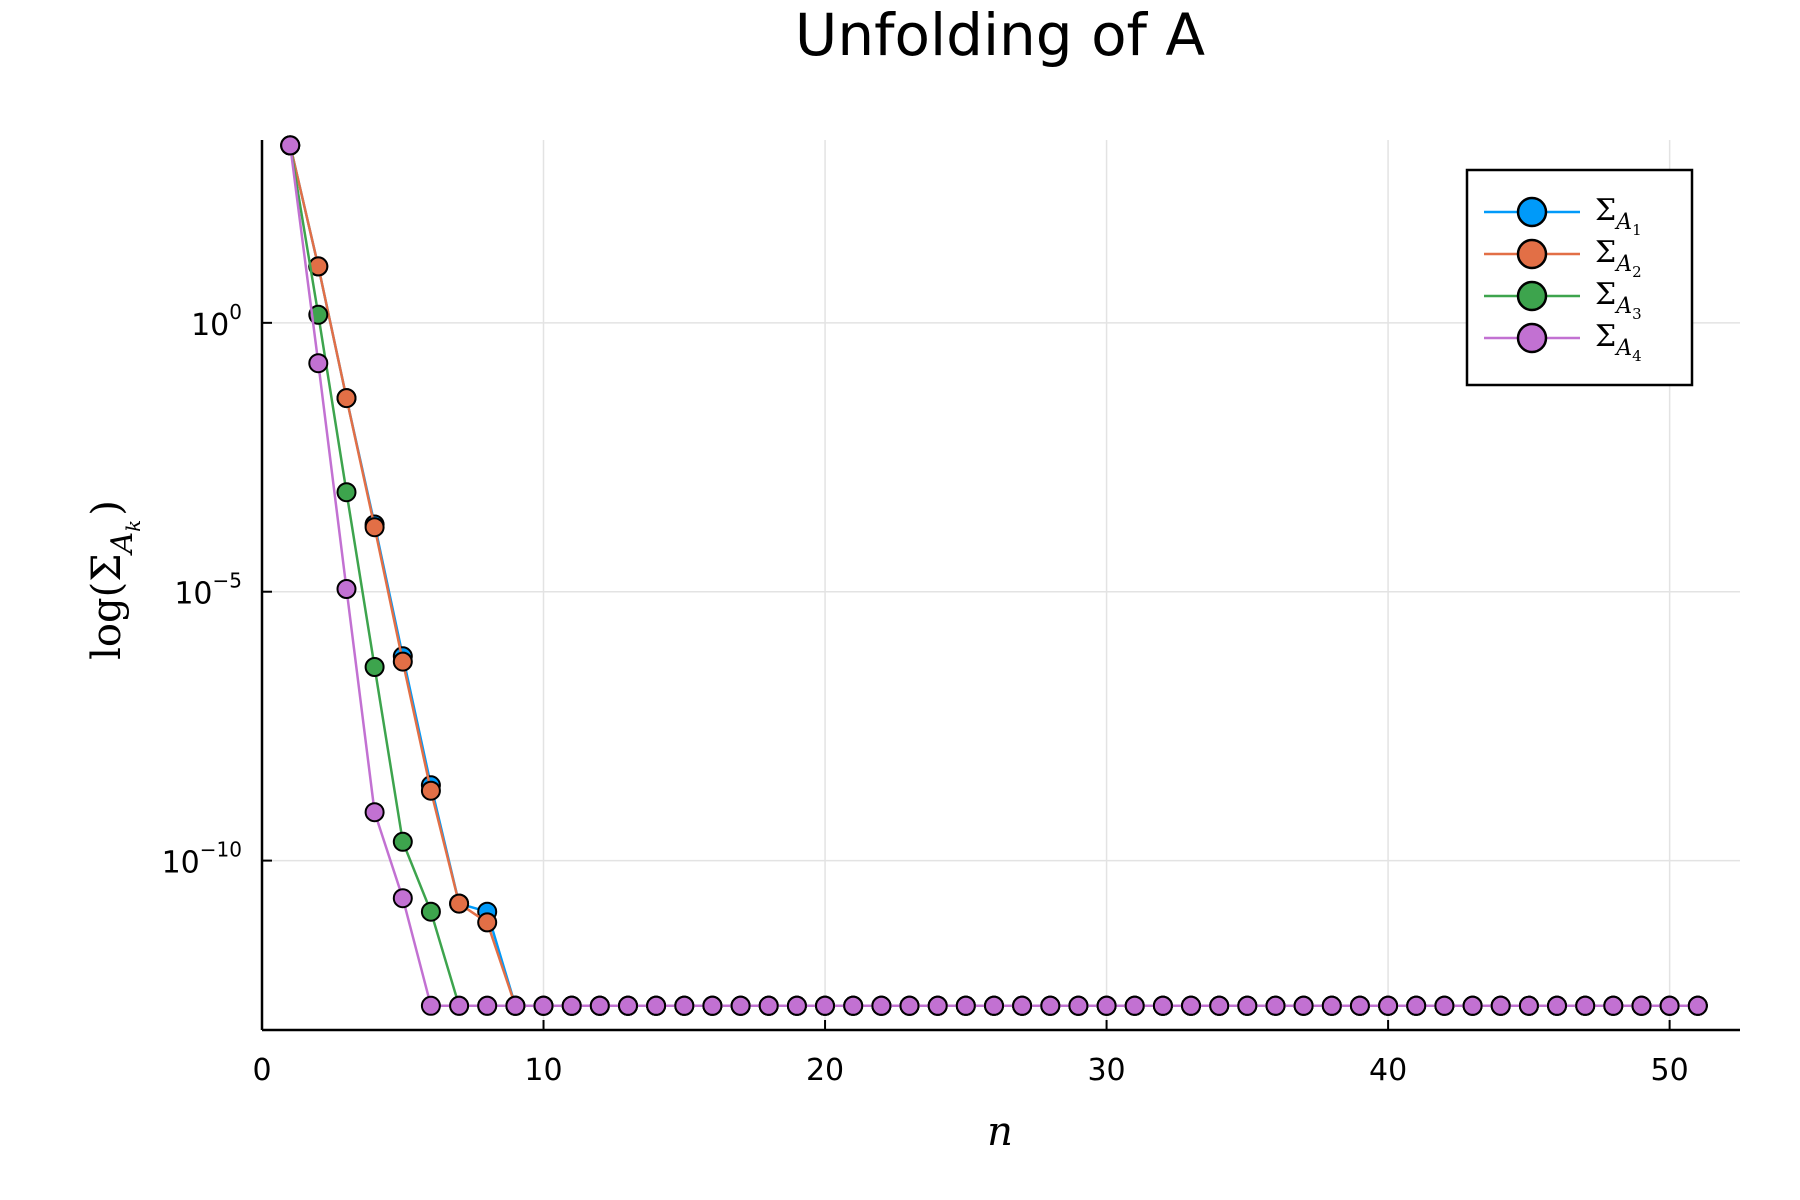  What do you see at coordinates (1000, 35) in the screenshot?
I see `chart-title: Unfolding of A` at bounding box center [1000, 35].